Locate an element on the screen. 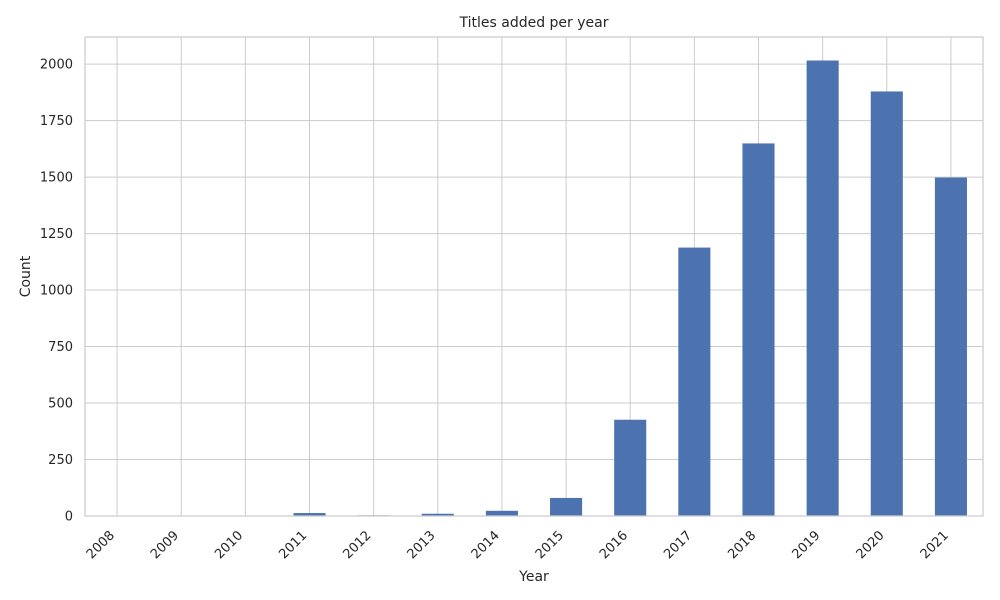 Image resolution: width=1000 pixels, height=600 pixels. bar-2019 is located at coordinates (822, 288).